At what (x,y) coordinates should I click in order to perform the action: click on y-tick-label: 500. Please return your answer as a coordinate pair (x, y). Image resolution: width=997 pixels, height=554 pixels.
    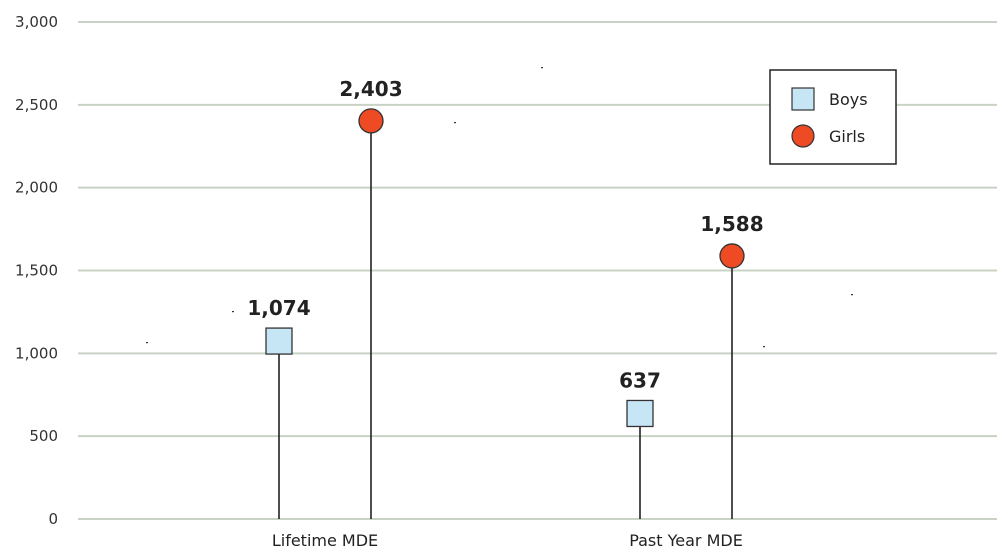
    Looking at the image, I should click on (43, 436).